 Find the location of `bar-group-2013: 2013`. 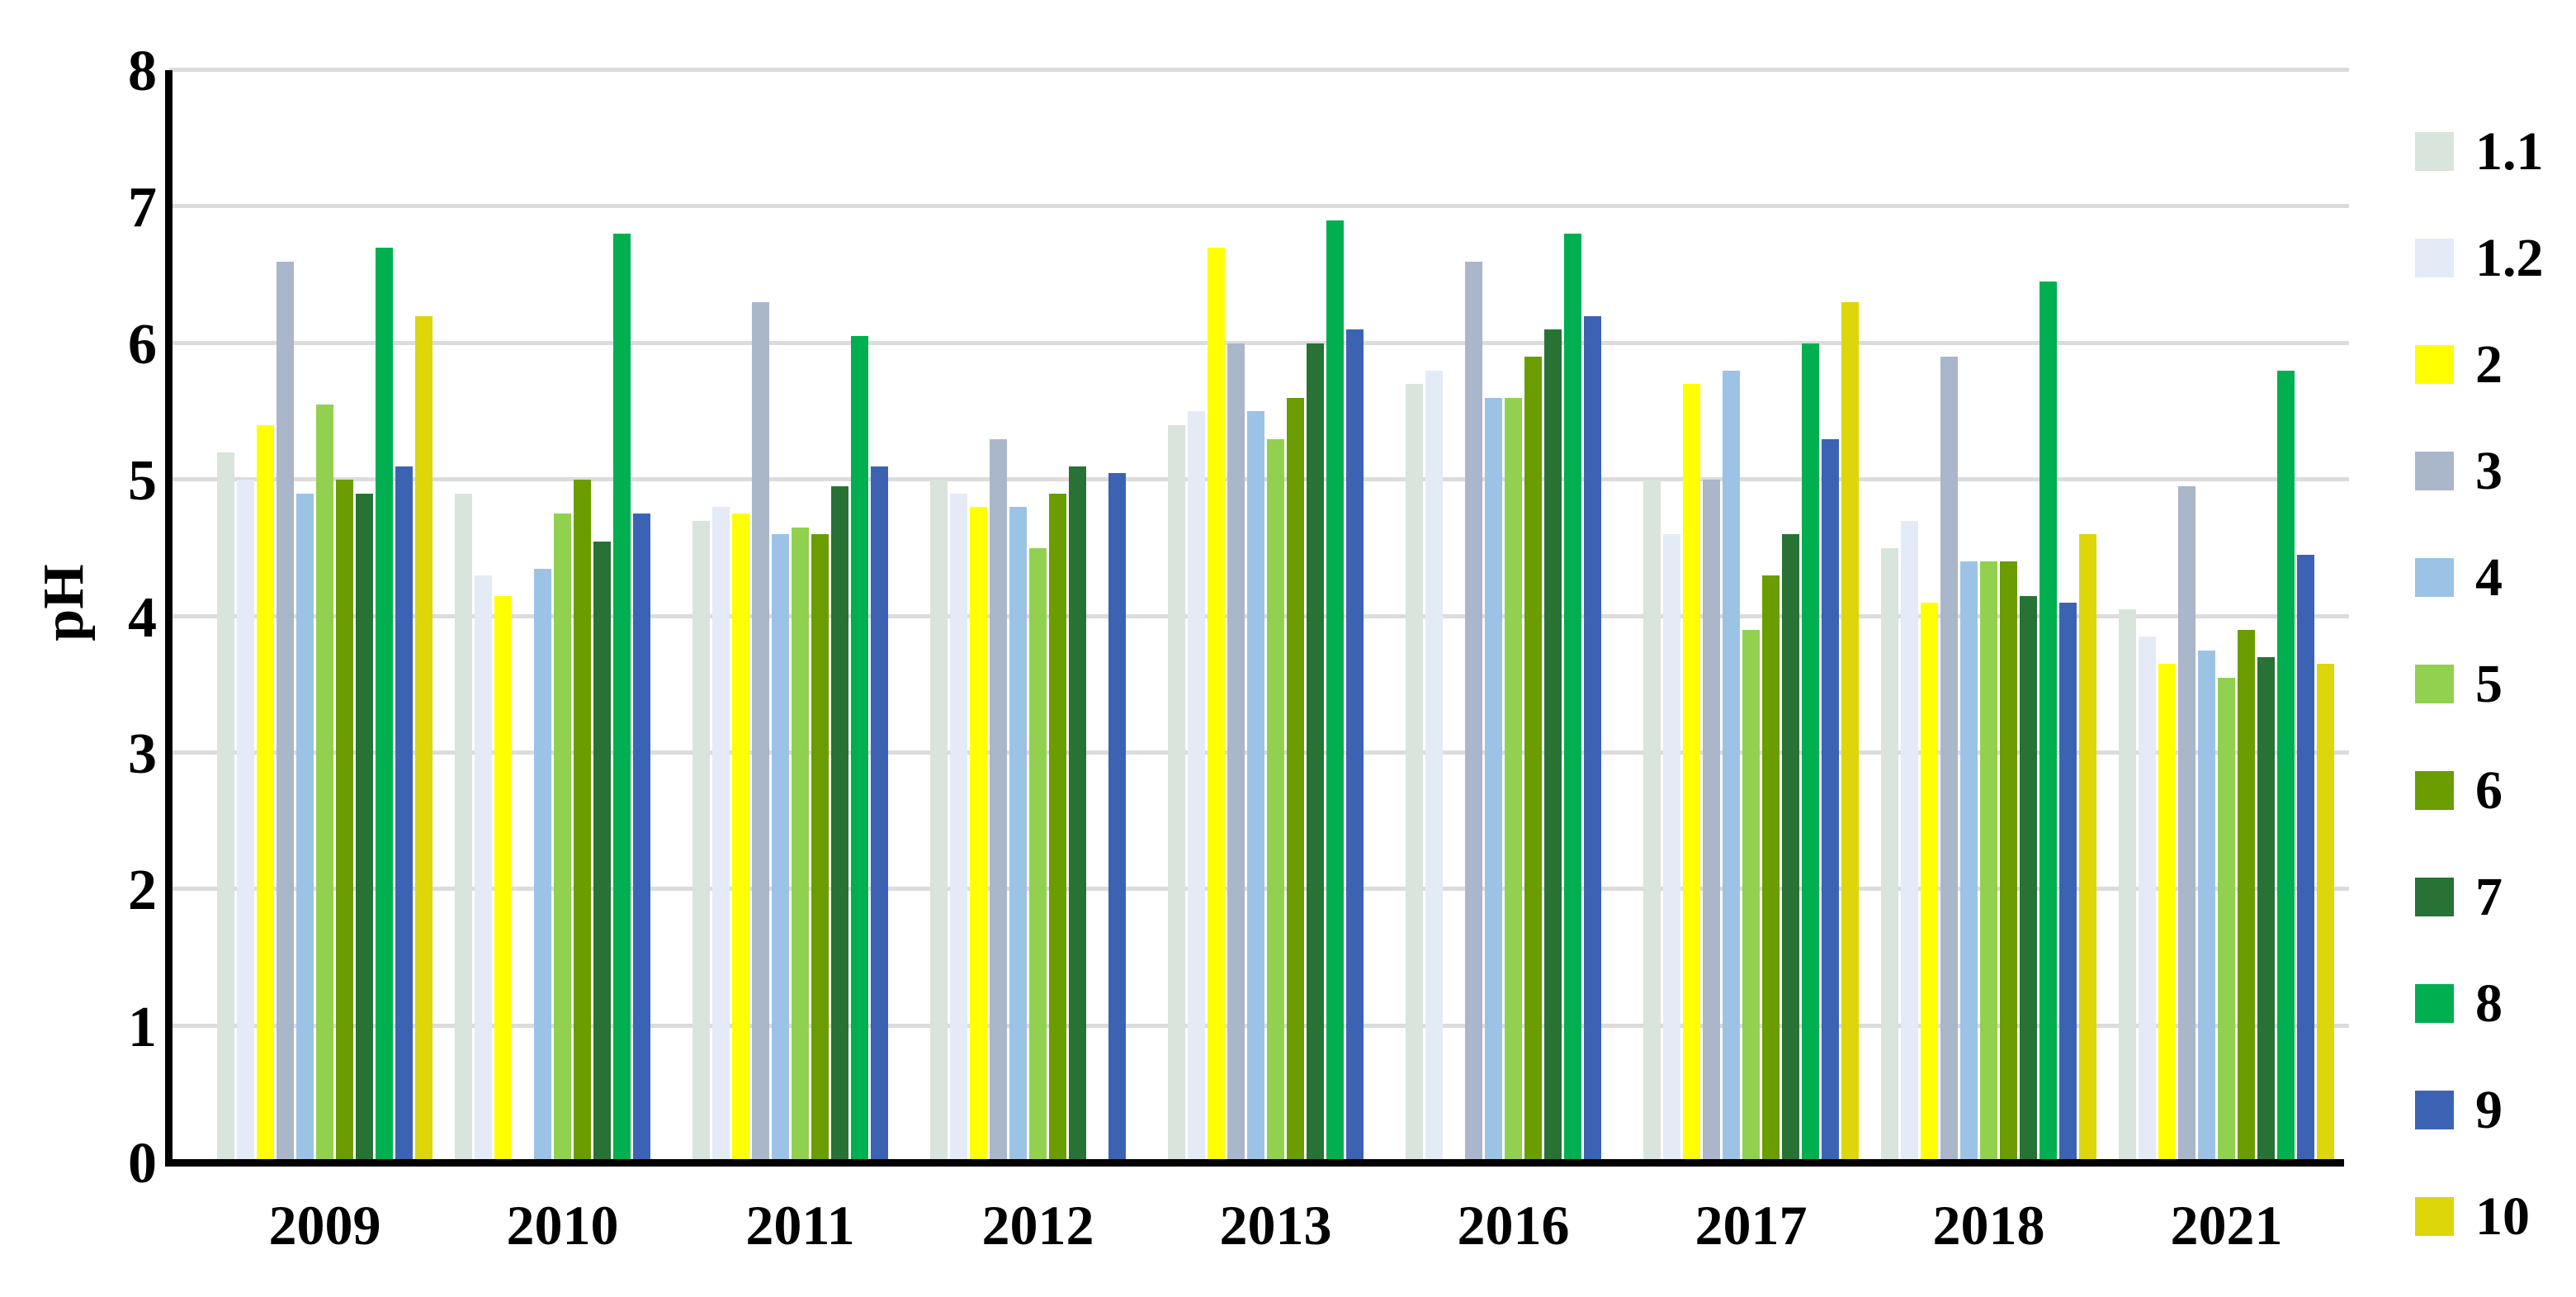

bar-group-2013: 2013 is located at coordinates (1275, 662).